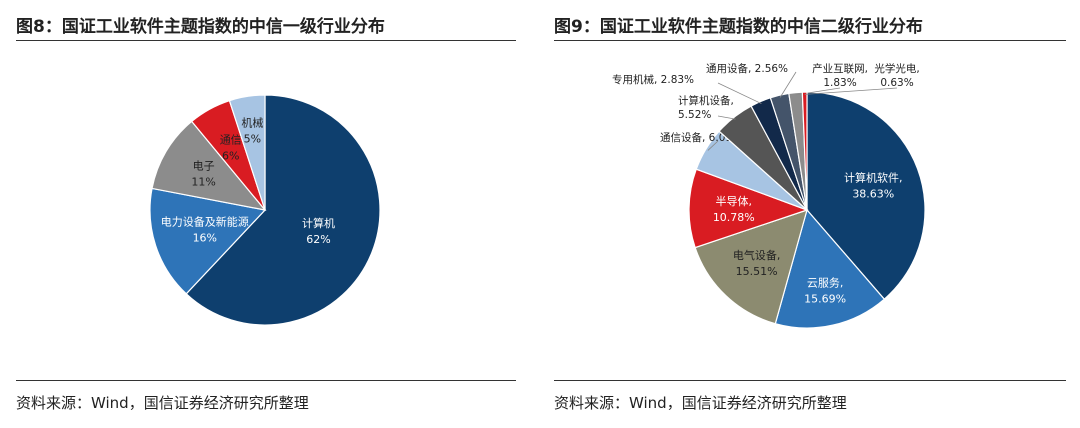 The image size is (1080, 428). I want to click on slice-name-label: 计算机, so click(318, 223).